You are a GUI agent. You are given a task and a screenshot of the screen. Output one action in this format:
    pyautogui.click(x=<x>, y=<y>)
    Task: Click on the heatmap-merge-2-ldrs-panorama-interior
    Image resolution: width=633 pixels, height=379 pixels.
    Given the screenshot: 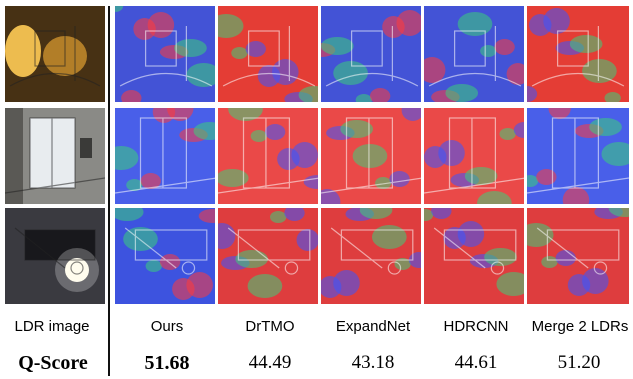 What is the action you would take?
    pyautogui.click(x=578, y=54)
    